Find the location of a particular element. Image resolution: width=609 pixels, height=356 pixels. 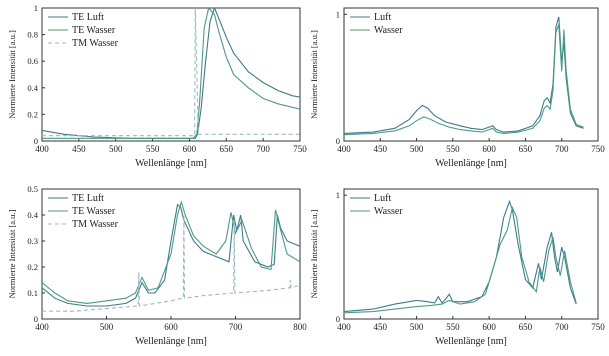

series-line-te-luft is located at coordinates (171, 255).